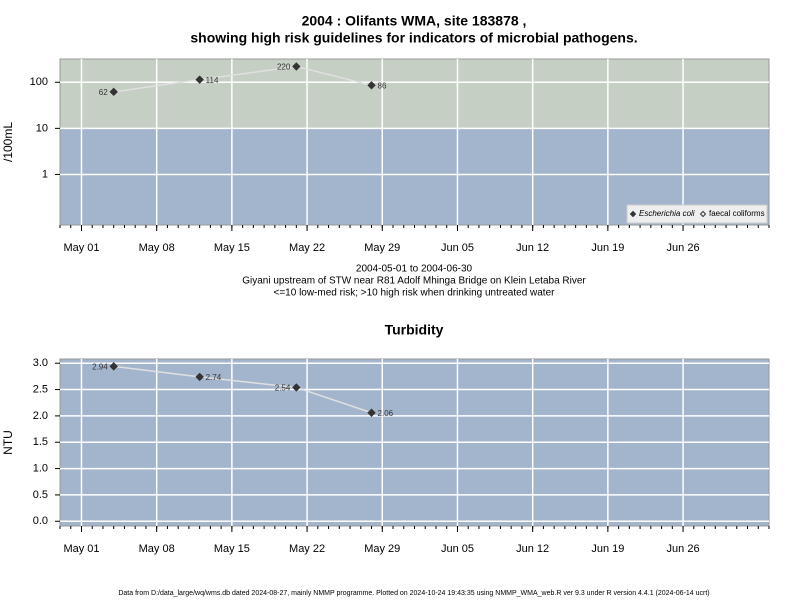 The width and height of the screenshot is (800, 600). I want to click on y-tick-label: 3.0, so click(40, 363).